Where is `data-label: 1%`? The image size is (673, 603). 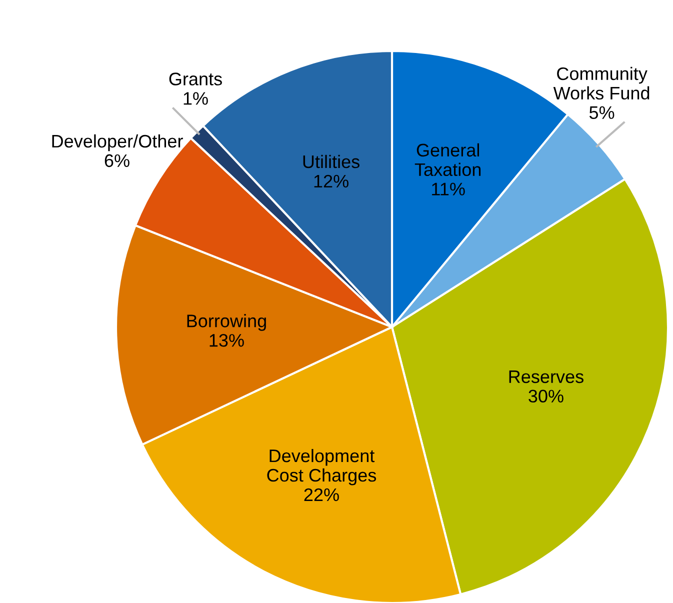
data-label: 1% is located at coordinates (196, 98).